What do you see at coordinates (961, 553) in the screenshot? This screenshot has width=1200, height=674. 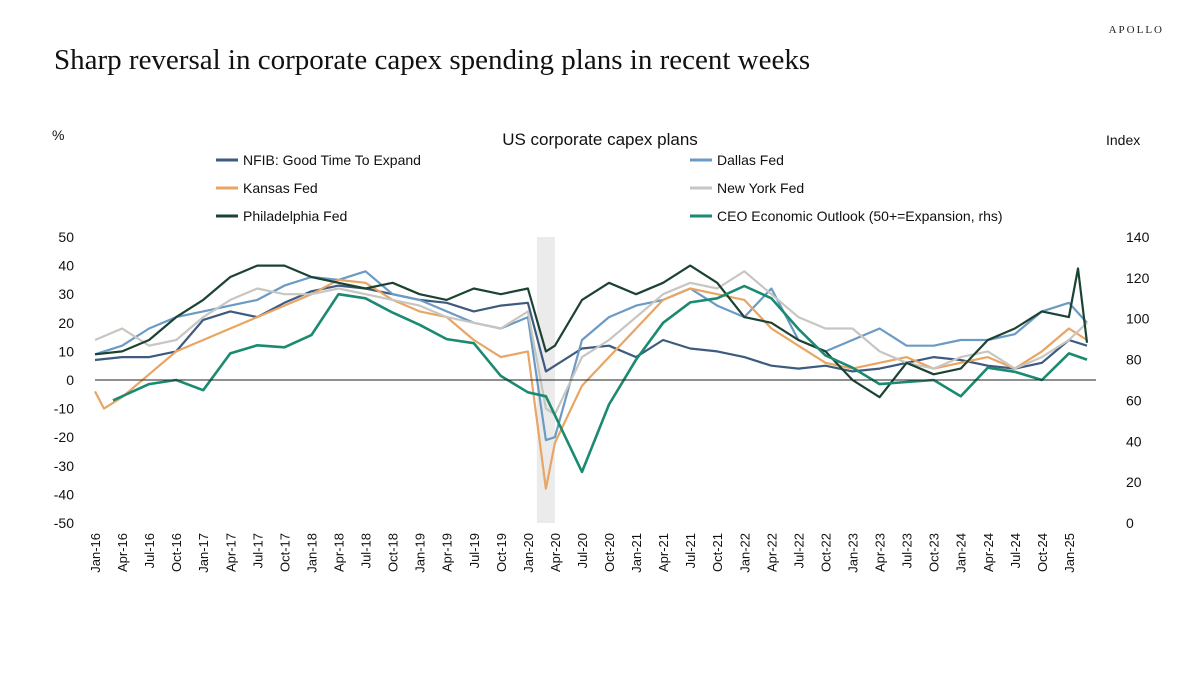 I see `x-tick-label: Jan-24` at bounding box center [961, 553].